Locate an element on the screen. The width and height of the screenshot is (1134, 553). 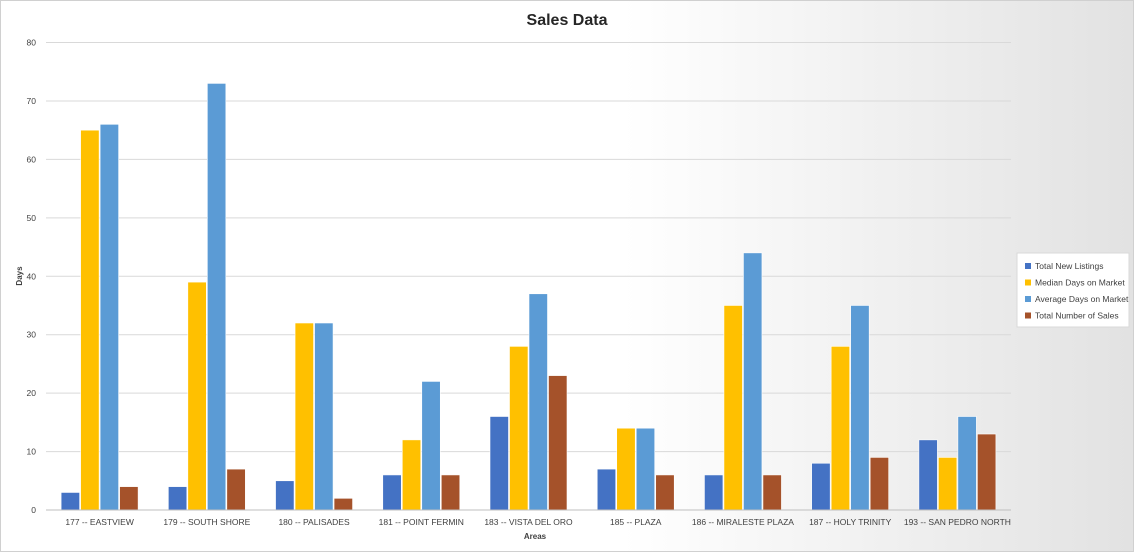
x-tick-label: 186 -- MIRALESTE PLAZA is located at coordinates (743, 522).